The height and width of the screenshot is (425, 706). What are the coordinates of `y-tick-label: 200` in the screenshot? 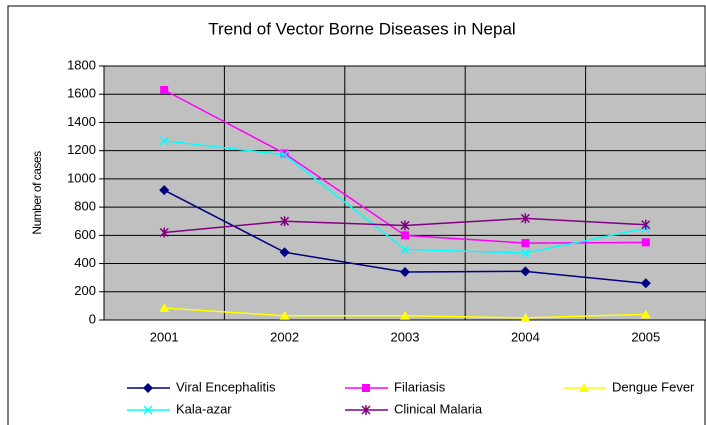 It's located at (85, 290).